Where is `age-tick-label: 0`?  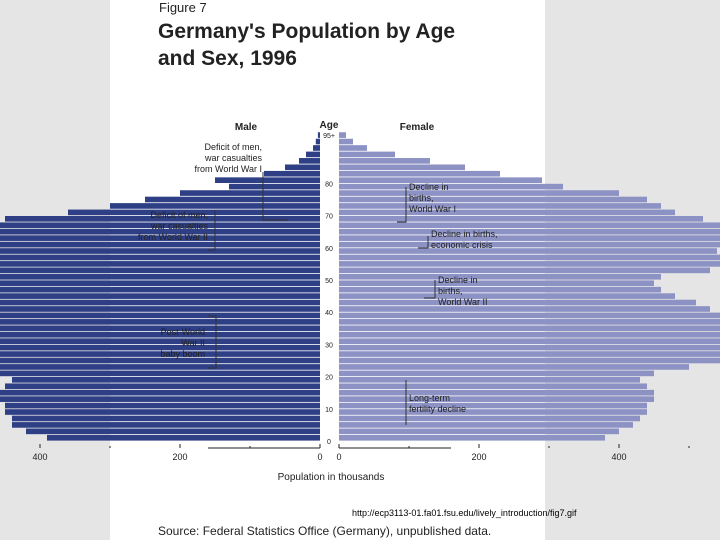
age-tick-label: 0 is located at coordinates (329, 442).